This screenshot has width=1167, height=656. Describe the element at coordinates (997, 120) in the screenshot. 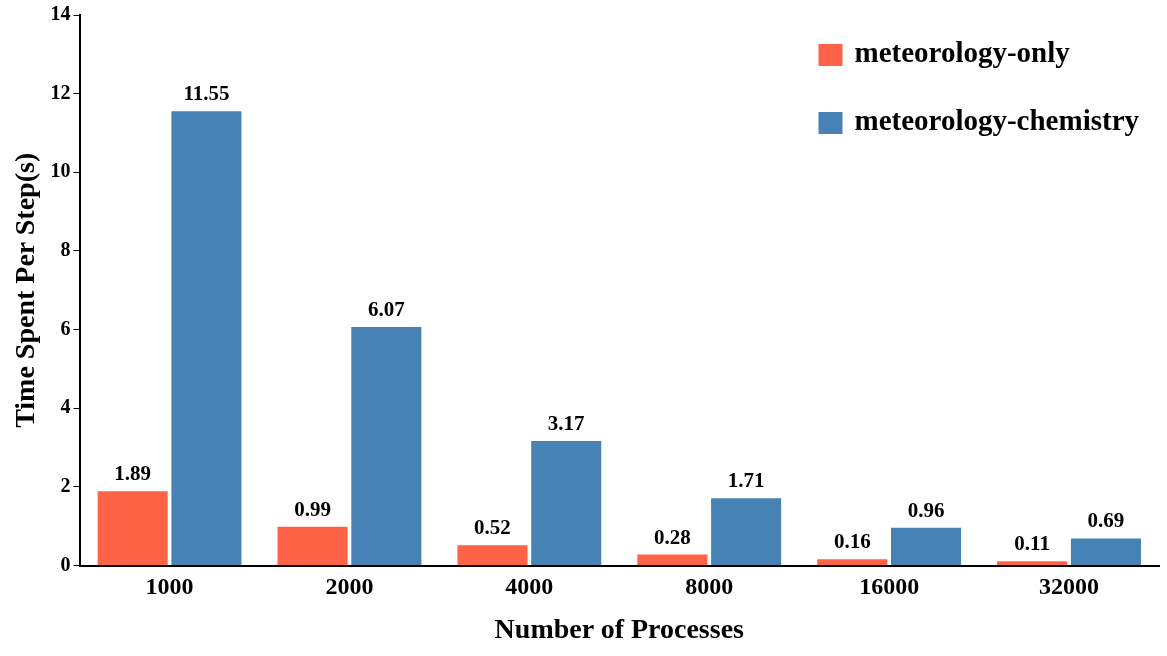

I see `legend-label: meteorology-chemistry` at that location.